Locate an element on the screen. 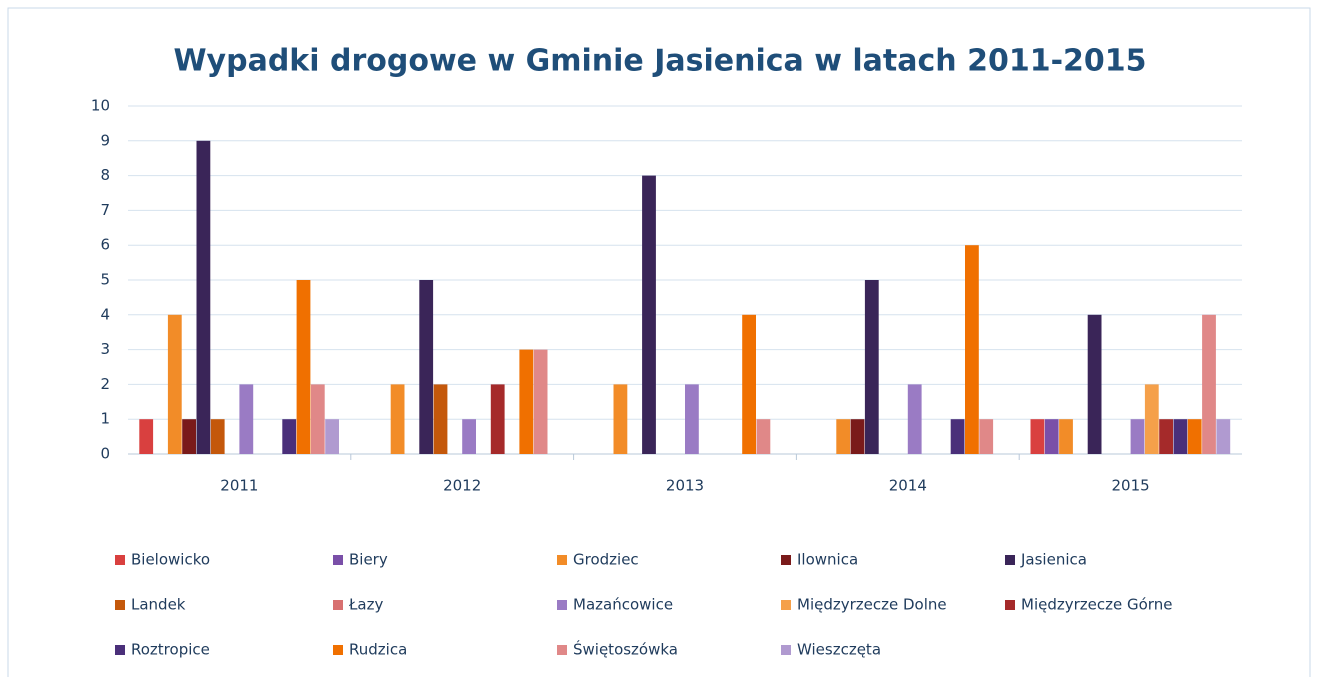  y-tick-label: 0 is located at coordinates (105, 454).